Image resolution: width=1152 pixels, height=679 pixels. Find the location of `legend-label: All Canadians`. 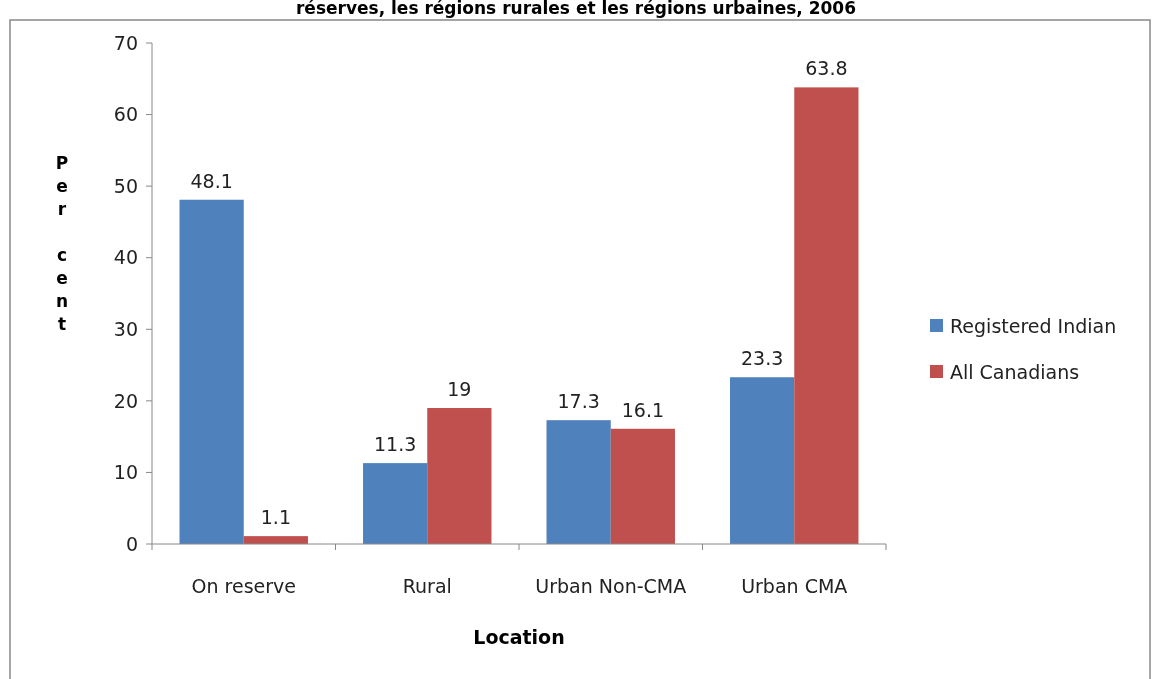

legend-label: All Canadians is located at coordinates (1015, 371).